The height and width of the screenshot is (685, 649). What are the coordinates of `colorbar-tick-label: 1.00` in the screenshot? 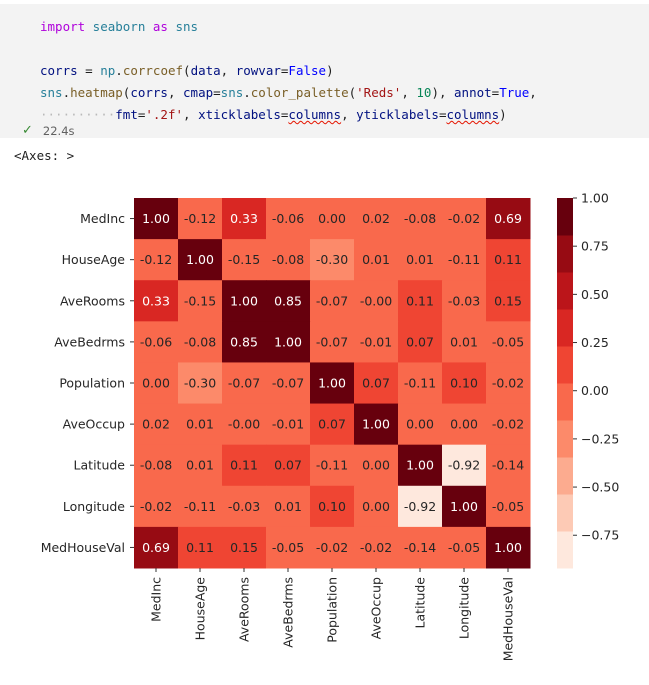 It's located at (595, 198).